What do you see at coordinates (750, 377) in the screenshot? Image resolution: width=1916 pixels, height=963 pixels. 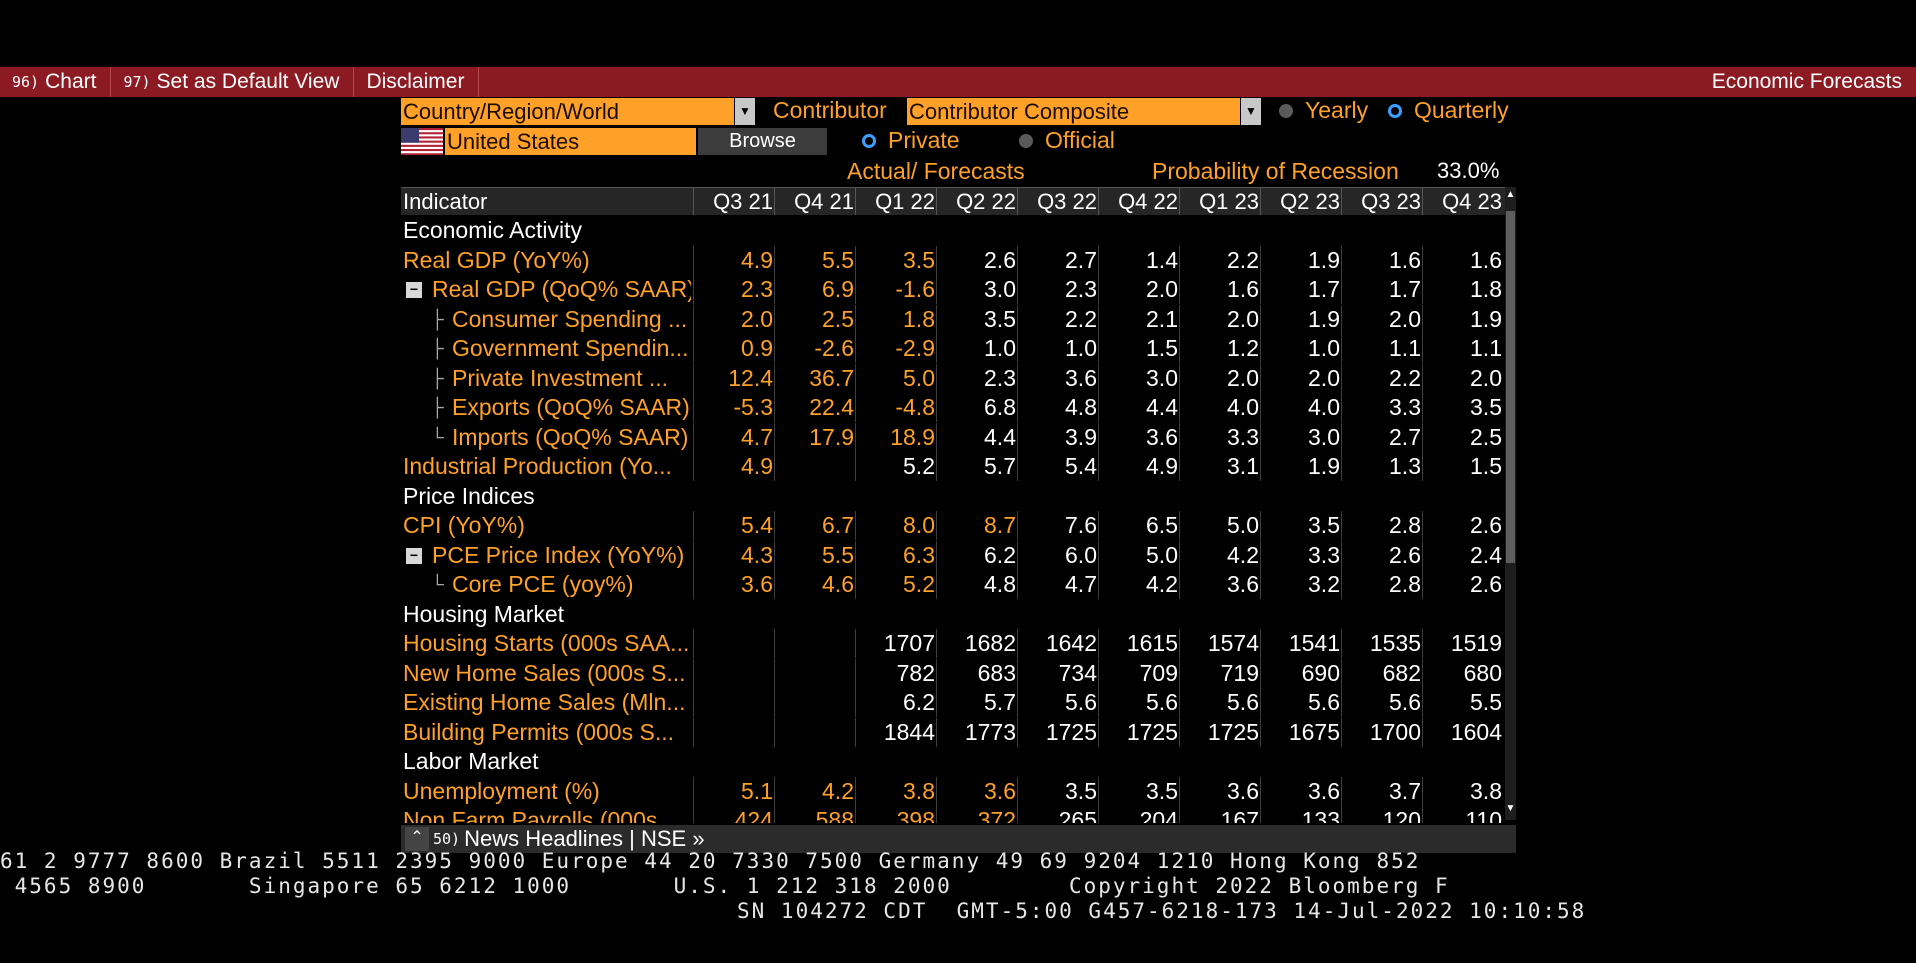 I see `value-cell: 12.4` at bounding box center [750, 377].